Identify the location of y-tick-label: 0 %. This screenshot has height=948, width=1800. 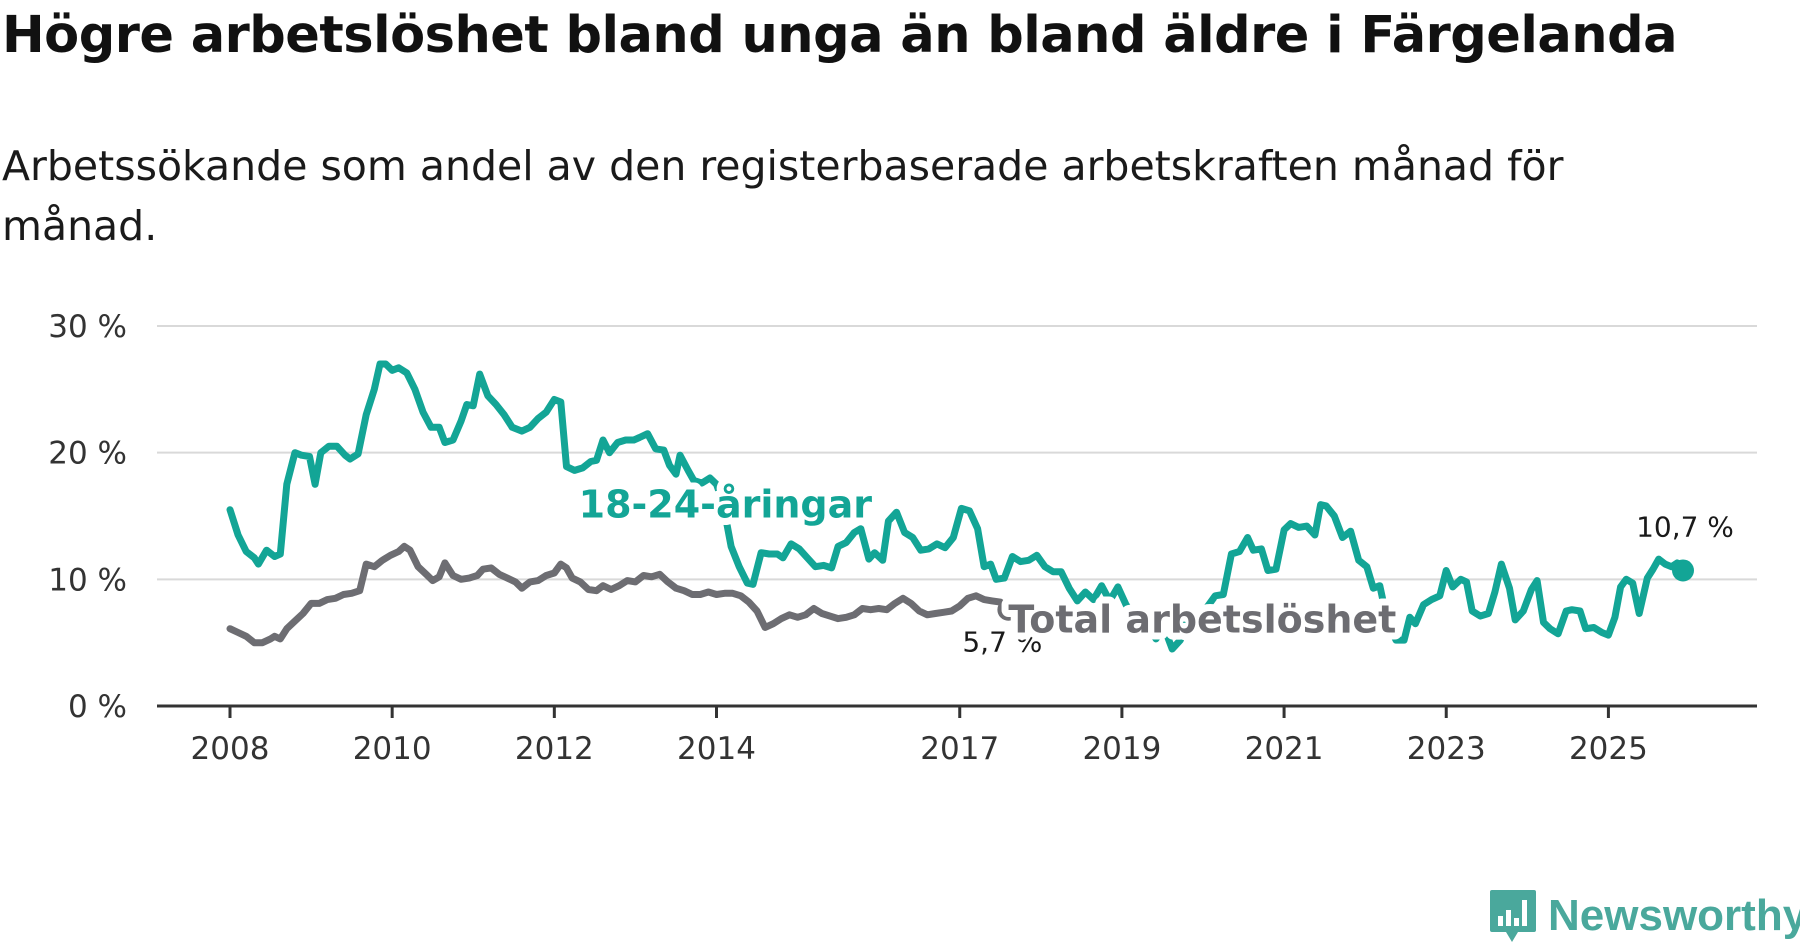
(97, 707).